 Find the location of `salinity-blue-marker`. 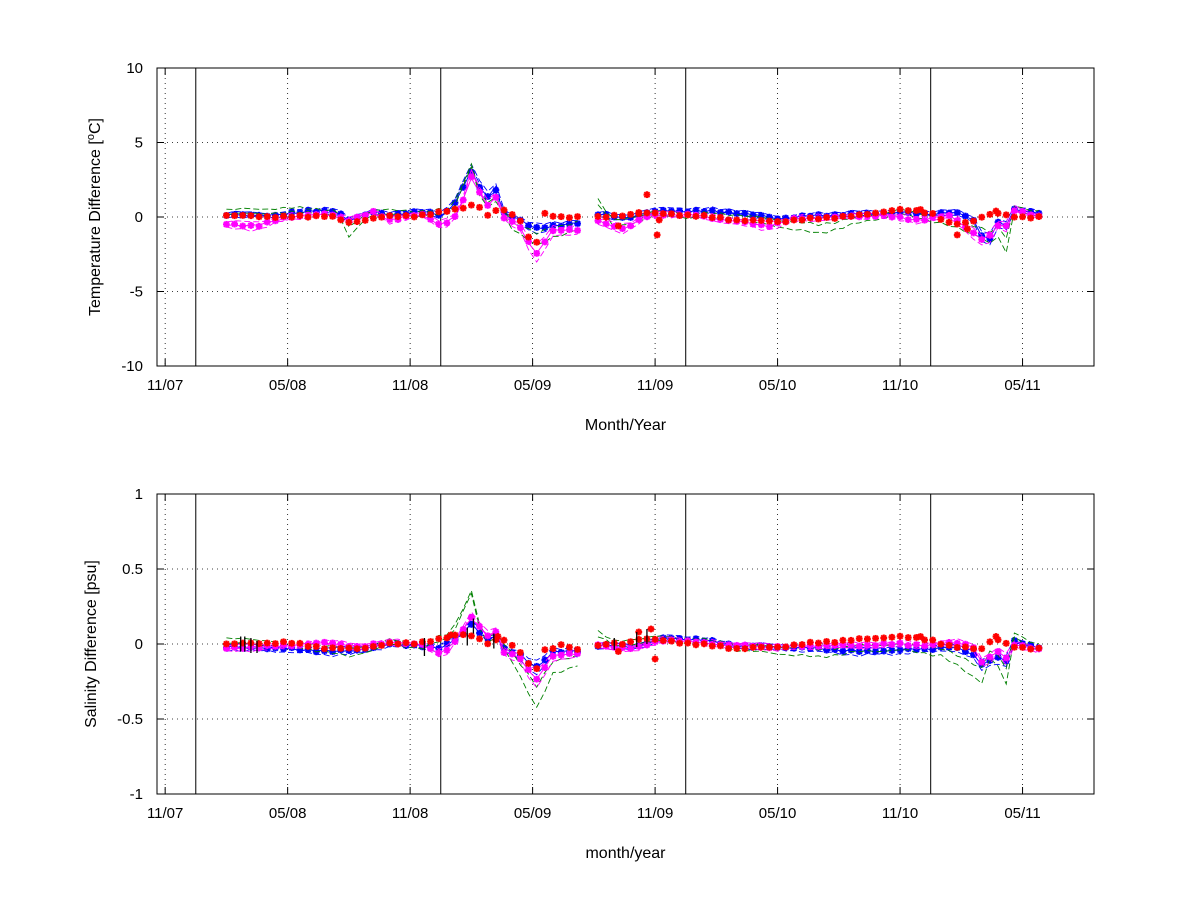

salinity-blue-marker is located at coordinates (843, 651).